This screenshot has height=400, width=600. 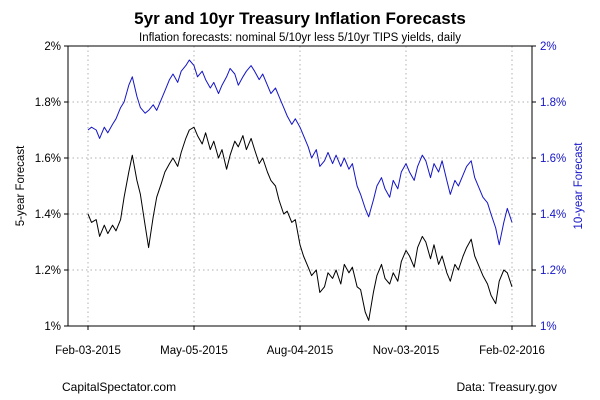 What do you see at coordinates (52, 47) in the screenshot?
I see `y-tick-label-left: 2%` at bounding box center [52, 47].